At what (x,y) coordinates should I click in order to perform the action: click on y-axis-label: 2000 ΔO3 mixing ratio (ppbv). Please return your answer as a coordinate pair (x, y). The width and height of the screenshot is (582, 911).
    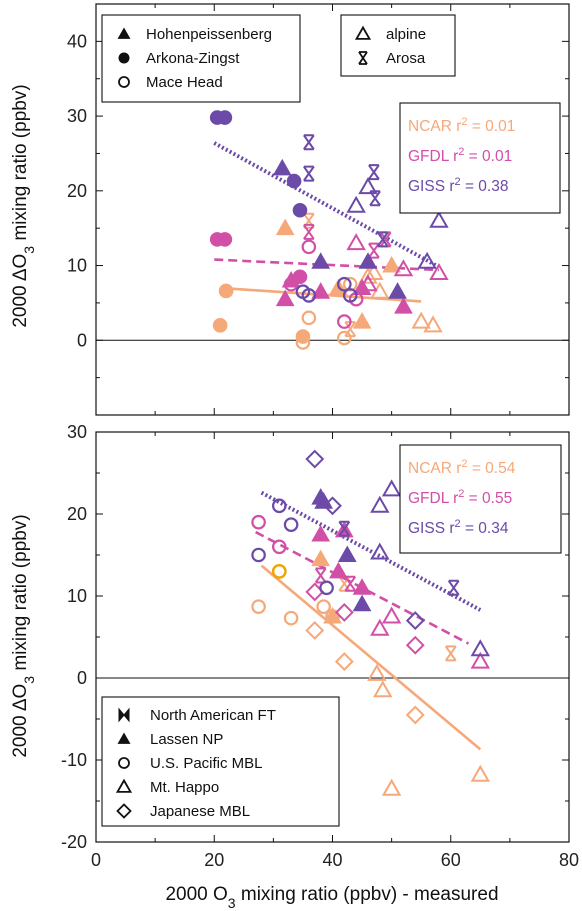
    Looking at the image, I should click on (23, 205).